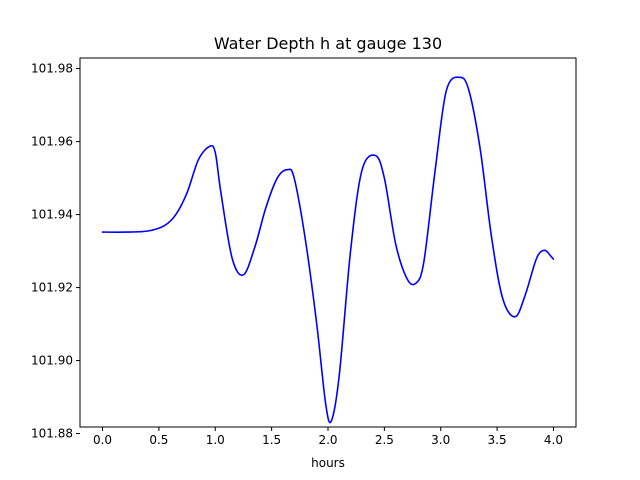 The image size is (640, 480). What do you see at coordinates (328, 463) in the screenshot?
I see `x-axis-label: hours` at bounding box center [328, 463].